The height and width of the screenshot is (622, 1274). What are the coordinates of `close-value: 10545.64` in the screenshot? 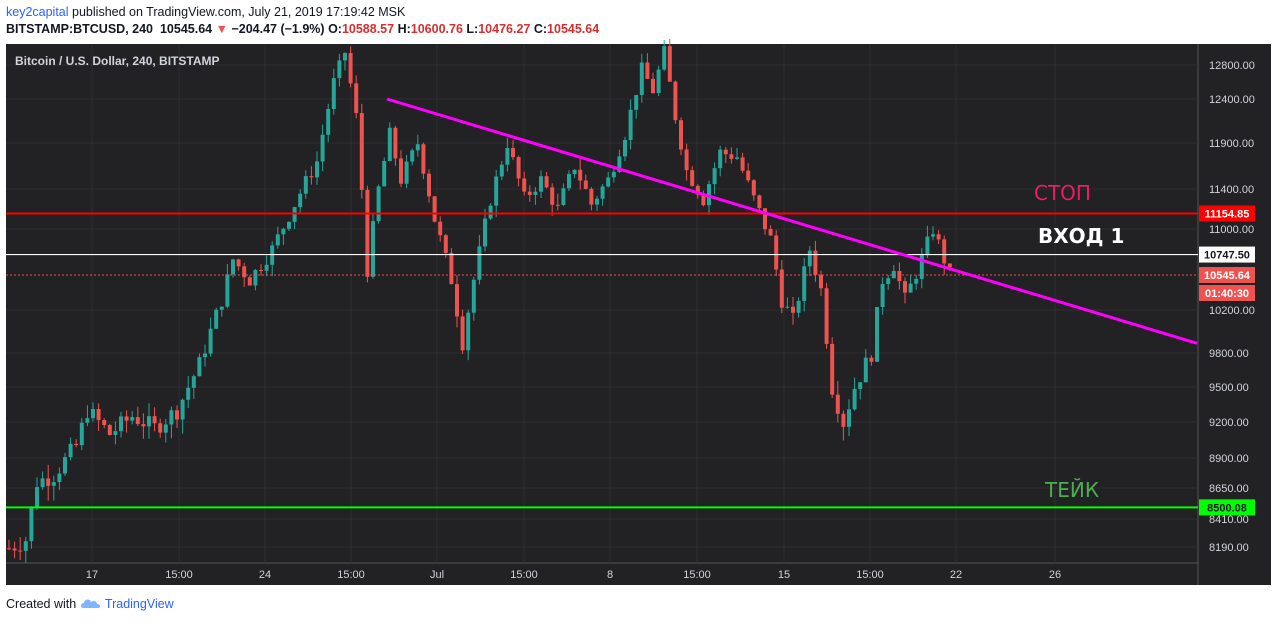 It's located at (573, 29).